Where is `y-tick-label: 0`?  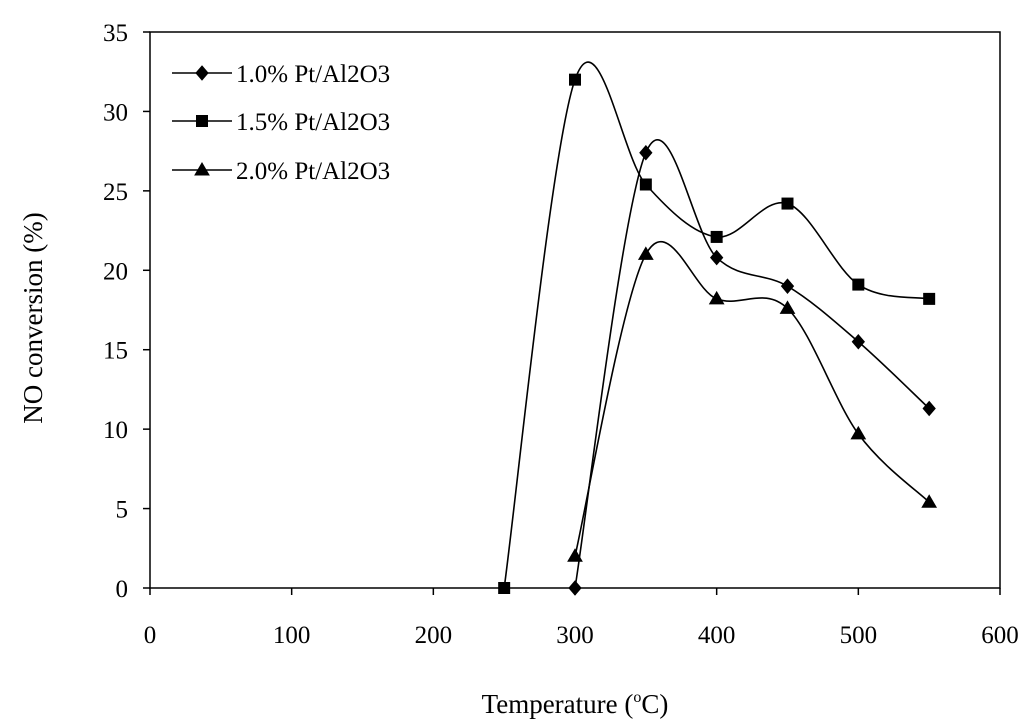
y-tick-label: 0 is located at coordinates (122, 589).